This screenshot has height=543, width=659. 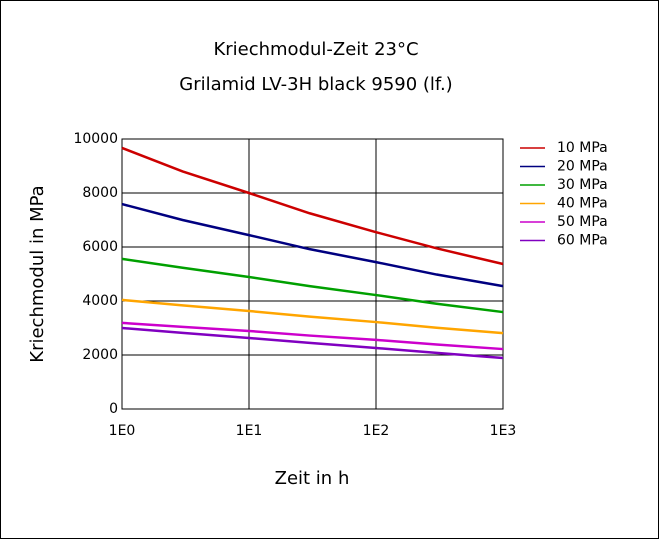 What do you see at coordinates (113, 409) in the screenshot?
I see `y-tick-label: 0` at bounding box center [113, 409].